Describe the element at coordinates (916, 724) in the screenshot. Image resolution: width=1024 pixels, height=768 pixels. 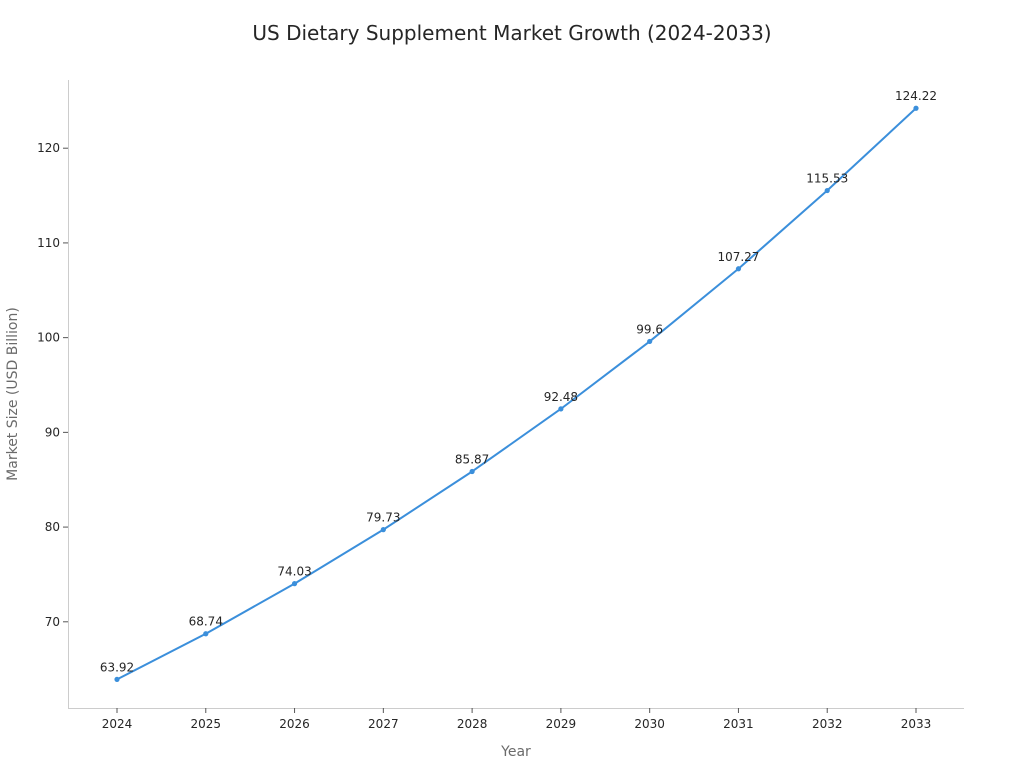
I see `x-tick-label: 2033` at that location.